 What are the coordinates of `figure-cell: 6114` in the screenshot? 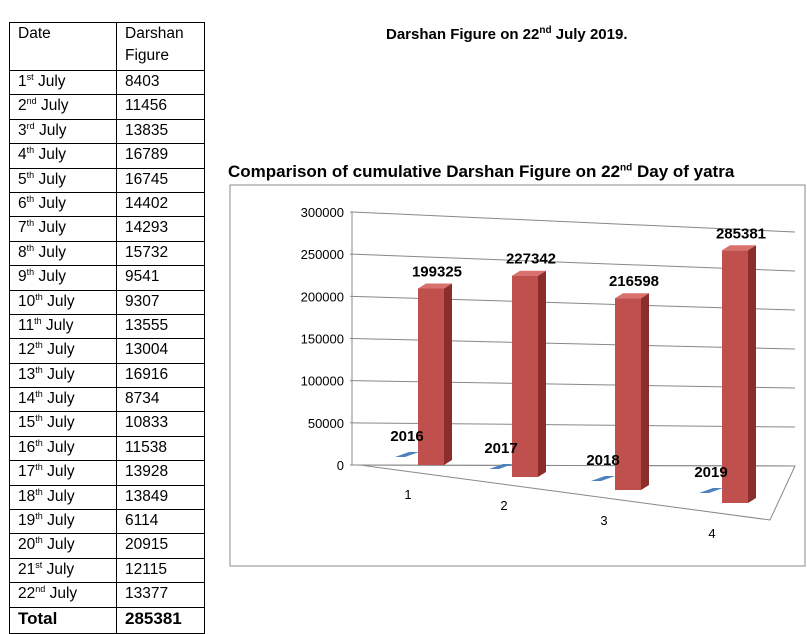 It's located at (160, 522).